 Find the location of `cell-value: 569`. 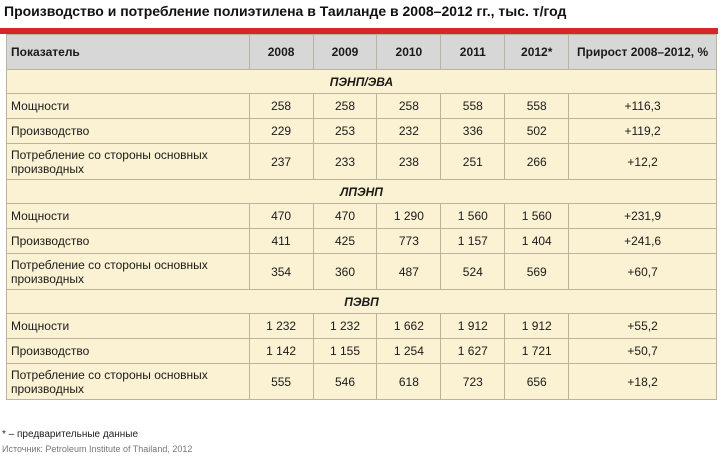

cell-value: 569 is located at coordinates (537, 271).